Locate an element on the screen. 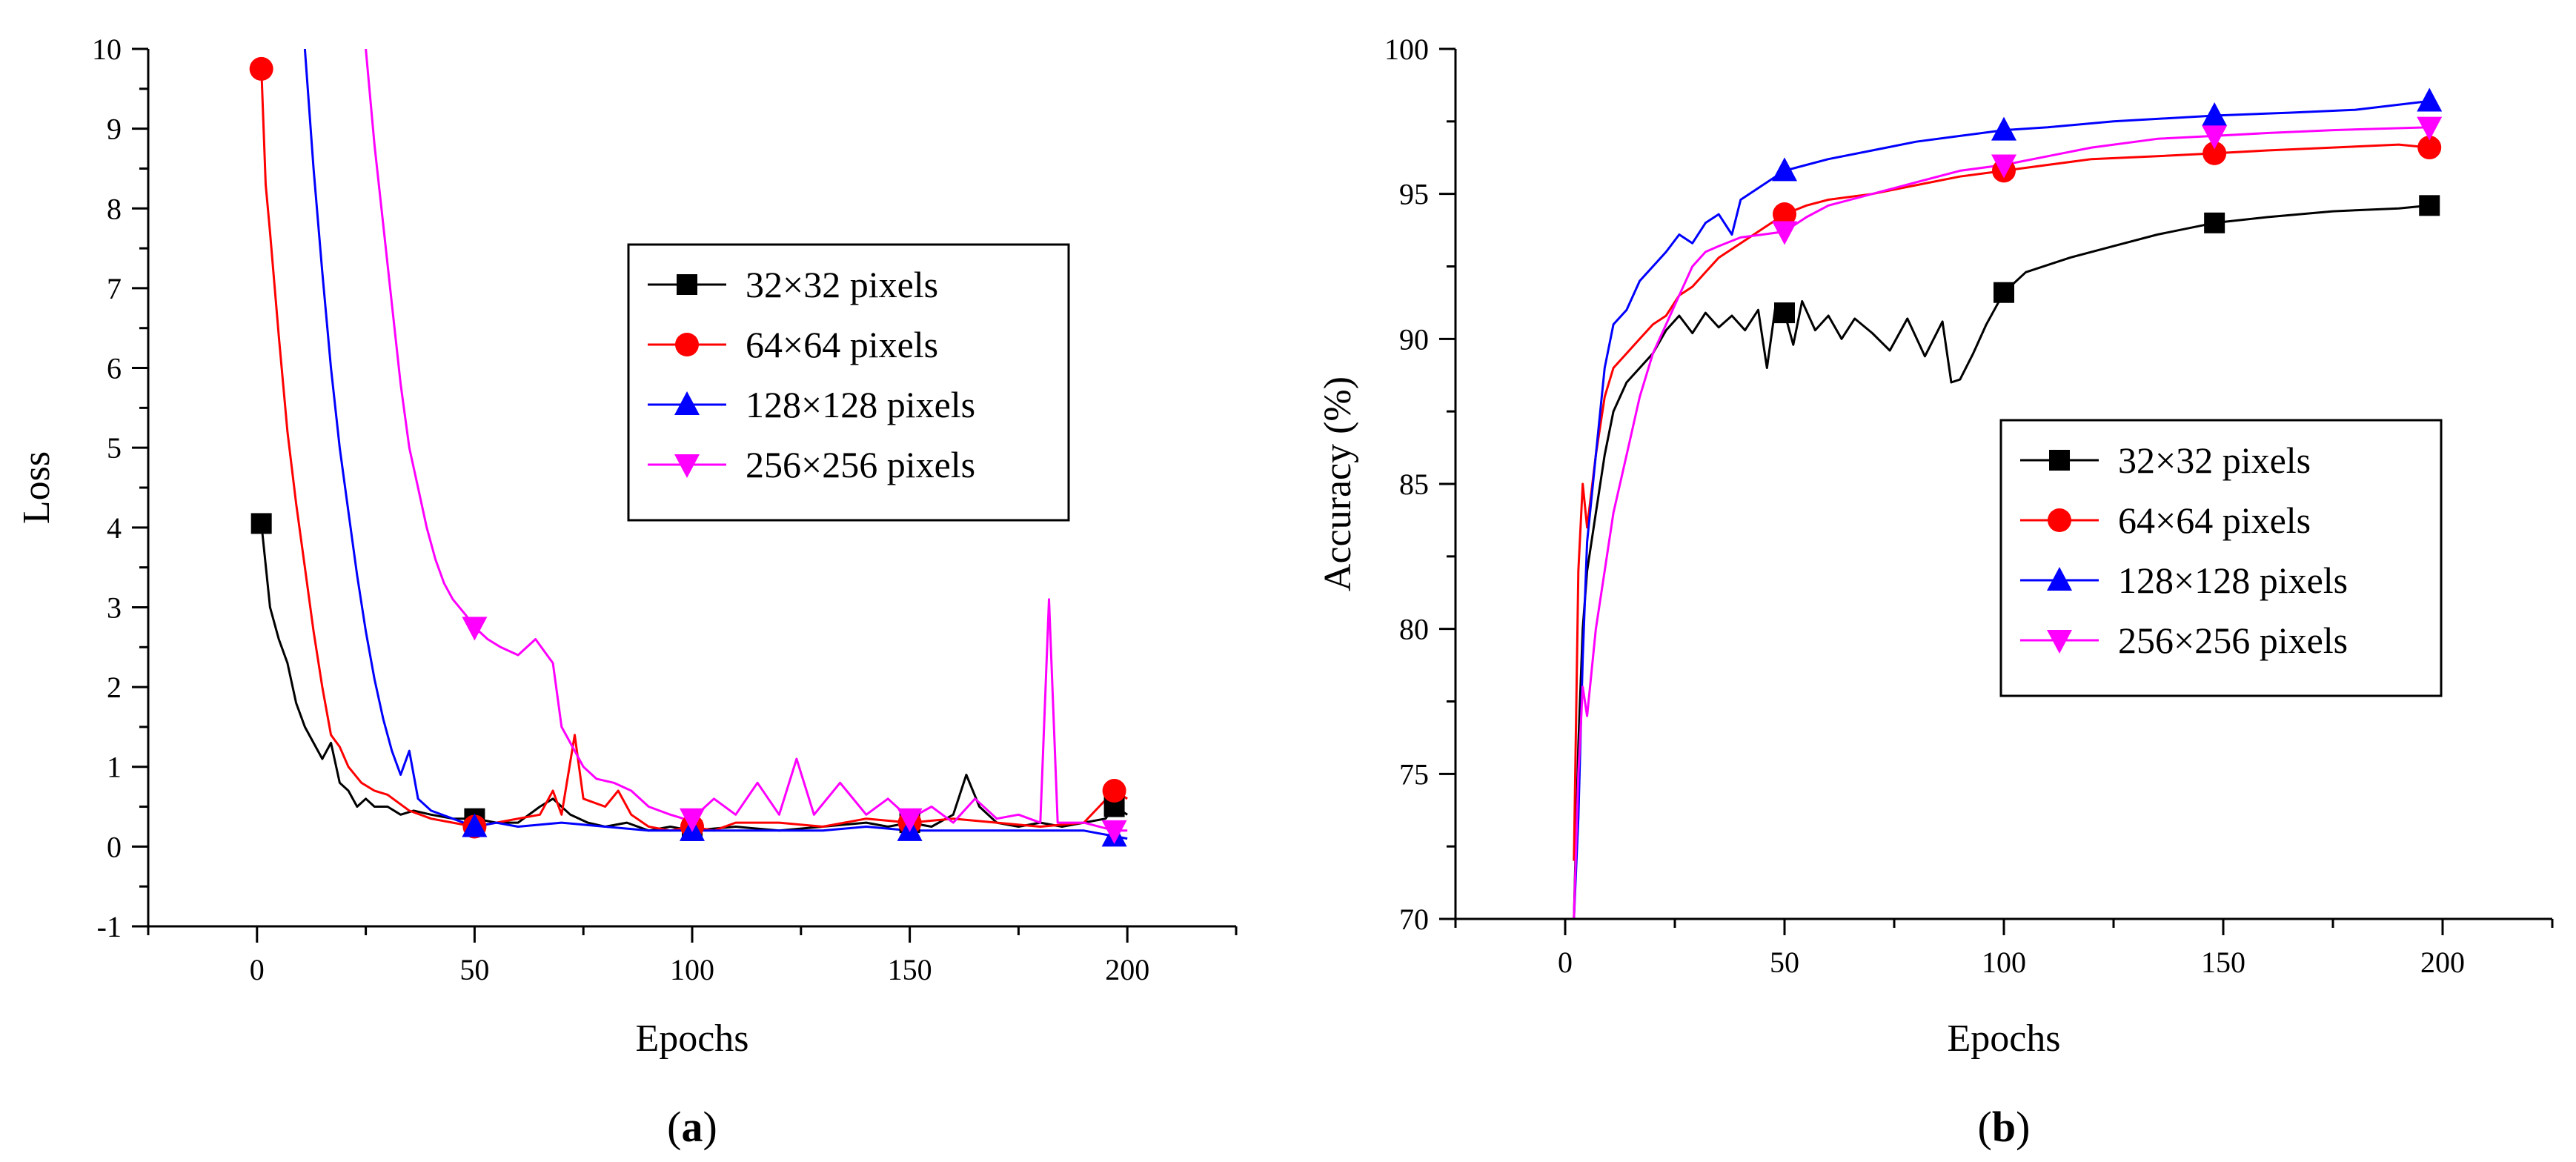  panel-label: (b) is located at coordinates (2004, 1127).